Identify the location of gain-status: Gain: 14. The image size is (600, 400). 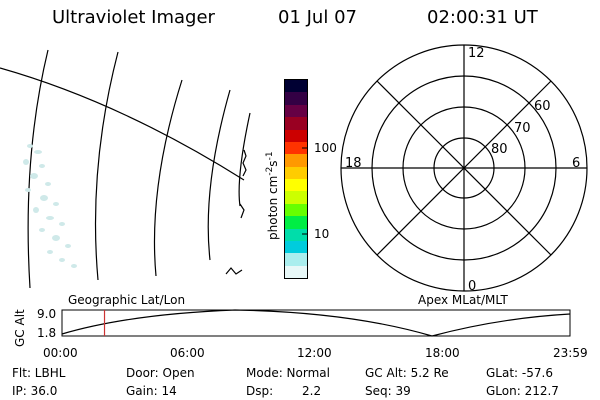
(151, 391).